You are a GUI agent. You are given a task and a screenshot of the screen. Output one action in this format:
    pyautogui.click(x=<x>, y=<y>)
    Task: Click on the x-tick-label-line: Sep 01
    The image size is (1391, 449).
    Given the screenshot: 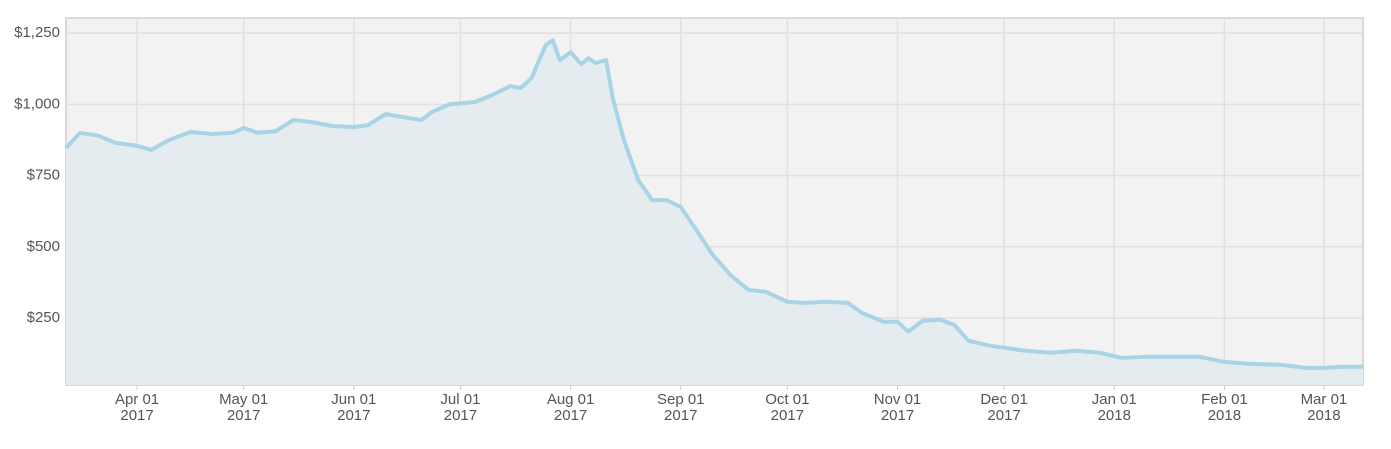 What is the action you would take?
    pyautogui.click(x=681, y=399)
    